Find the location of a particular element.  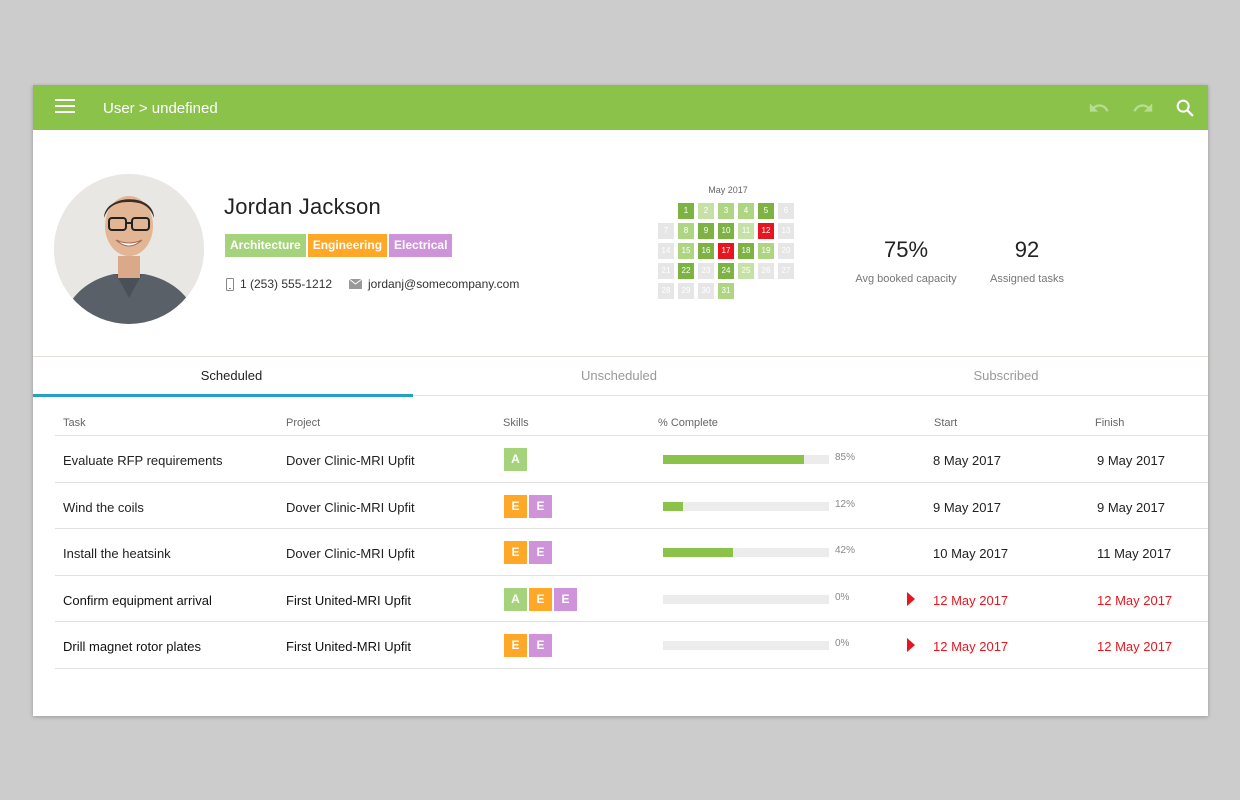

progress-fill is located at coordinates (734, 459).